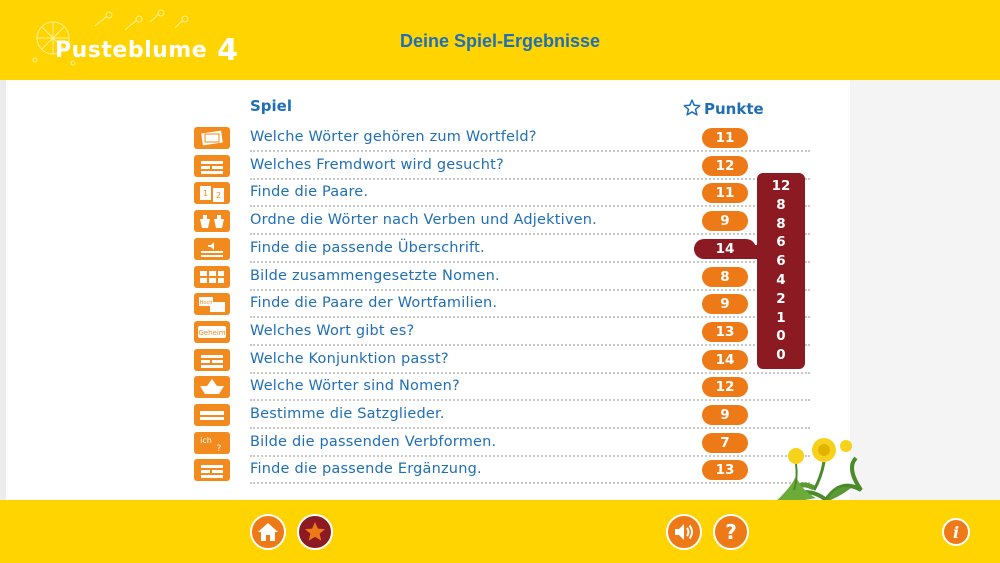 This screenshot has height=563, width=1000. I want to click on panel-edge-left, so click(3, 290).